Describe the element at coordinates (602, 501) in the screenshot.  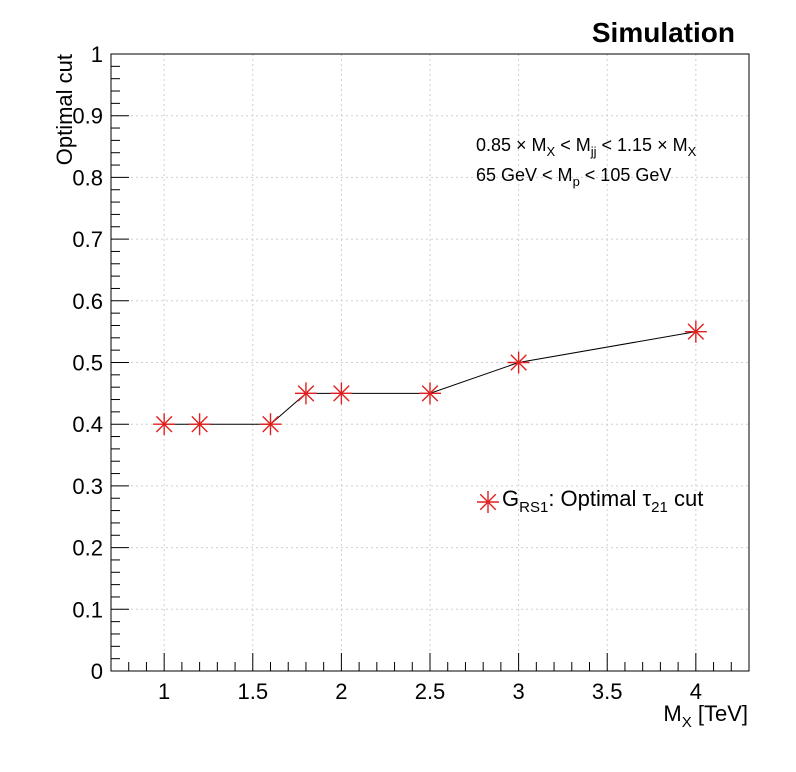
I see `legend-label: GRS1: Optimal τ21 cut` at that location.